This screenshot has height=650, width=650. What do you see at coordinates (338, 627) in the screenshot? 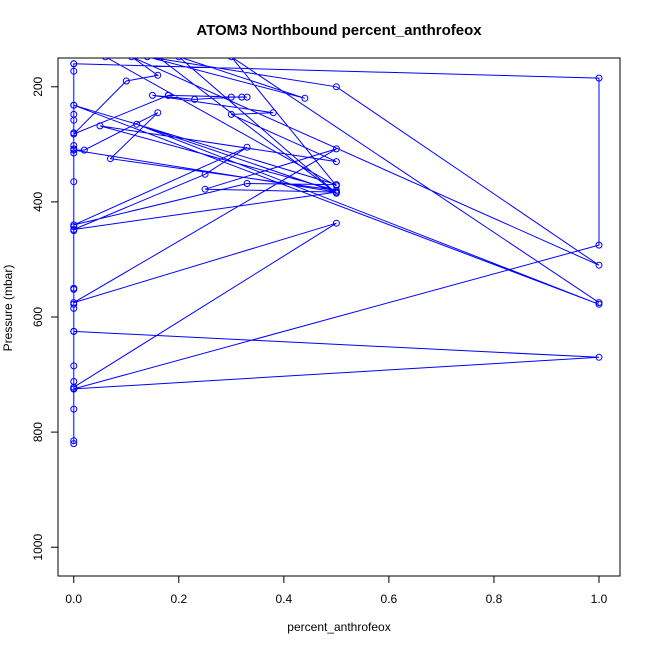
I see `x-axis-label: percent_anthrofeox` at bounding box center [338, 627].